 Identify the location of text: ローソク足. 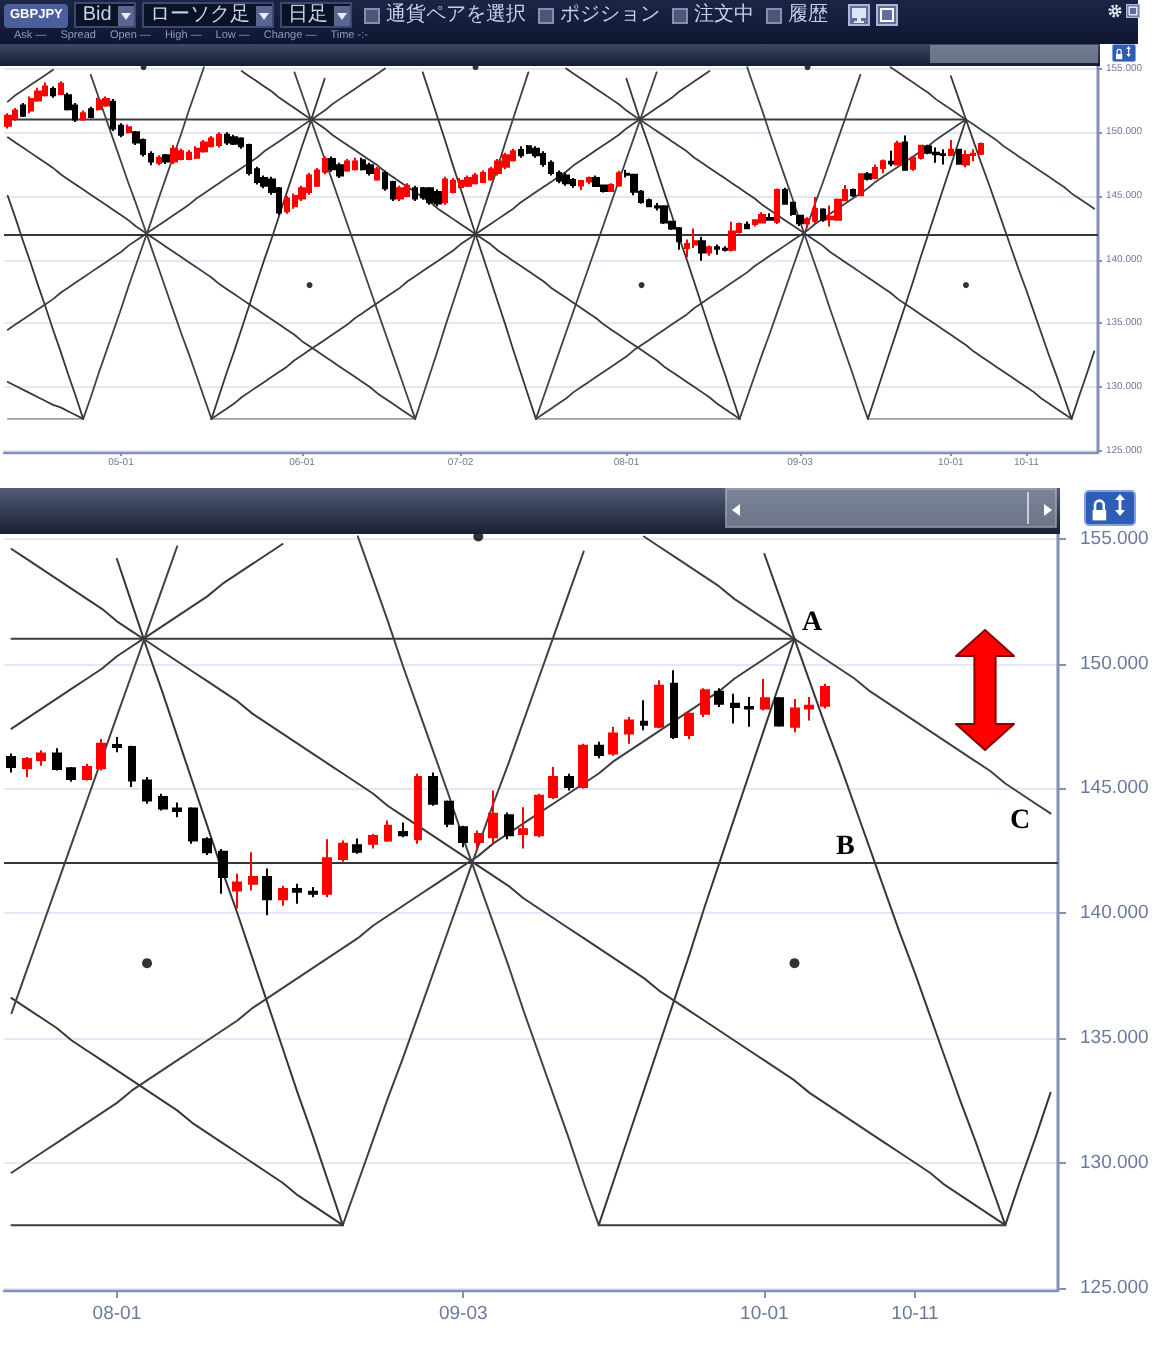
(199, 15).